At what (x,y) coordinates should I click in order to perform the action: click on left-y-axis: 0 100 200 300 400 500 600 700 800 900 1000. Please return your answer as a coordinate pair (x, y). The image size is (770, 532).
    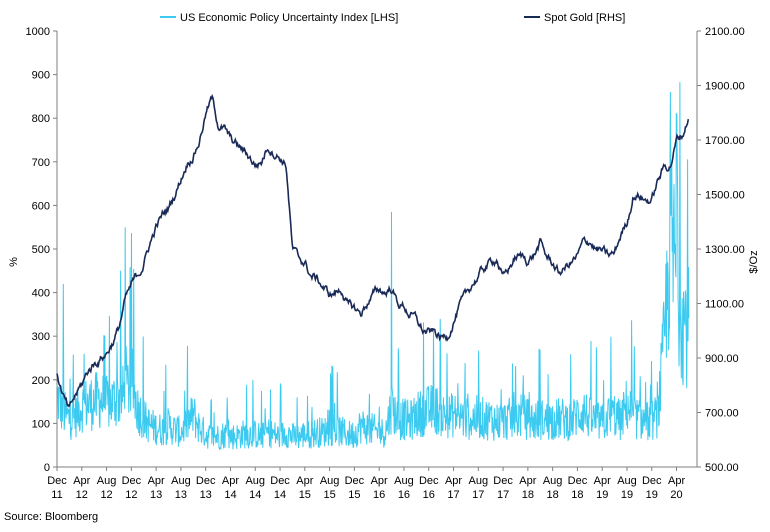
    Looking at the image, I should click on (42, 250).